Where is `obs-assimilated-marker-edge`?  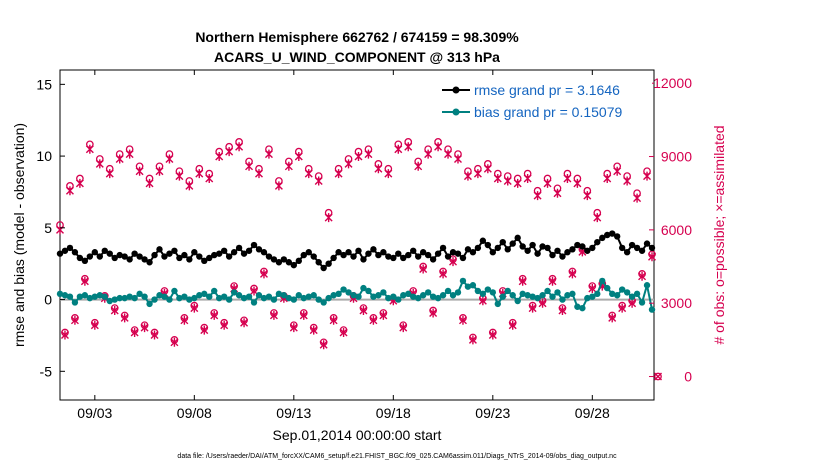
obs-assimilated-marker-edge is located at coordinates (658, 376).